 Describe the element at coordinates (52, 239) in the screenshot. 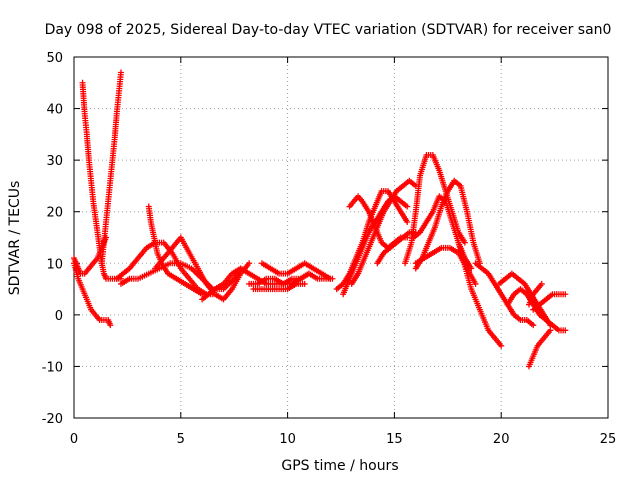

I see `y-tick-labels: -20 -10 0 10 20 30 40 50` at that location.